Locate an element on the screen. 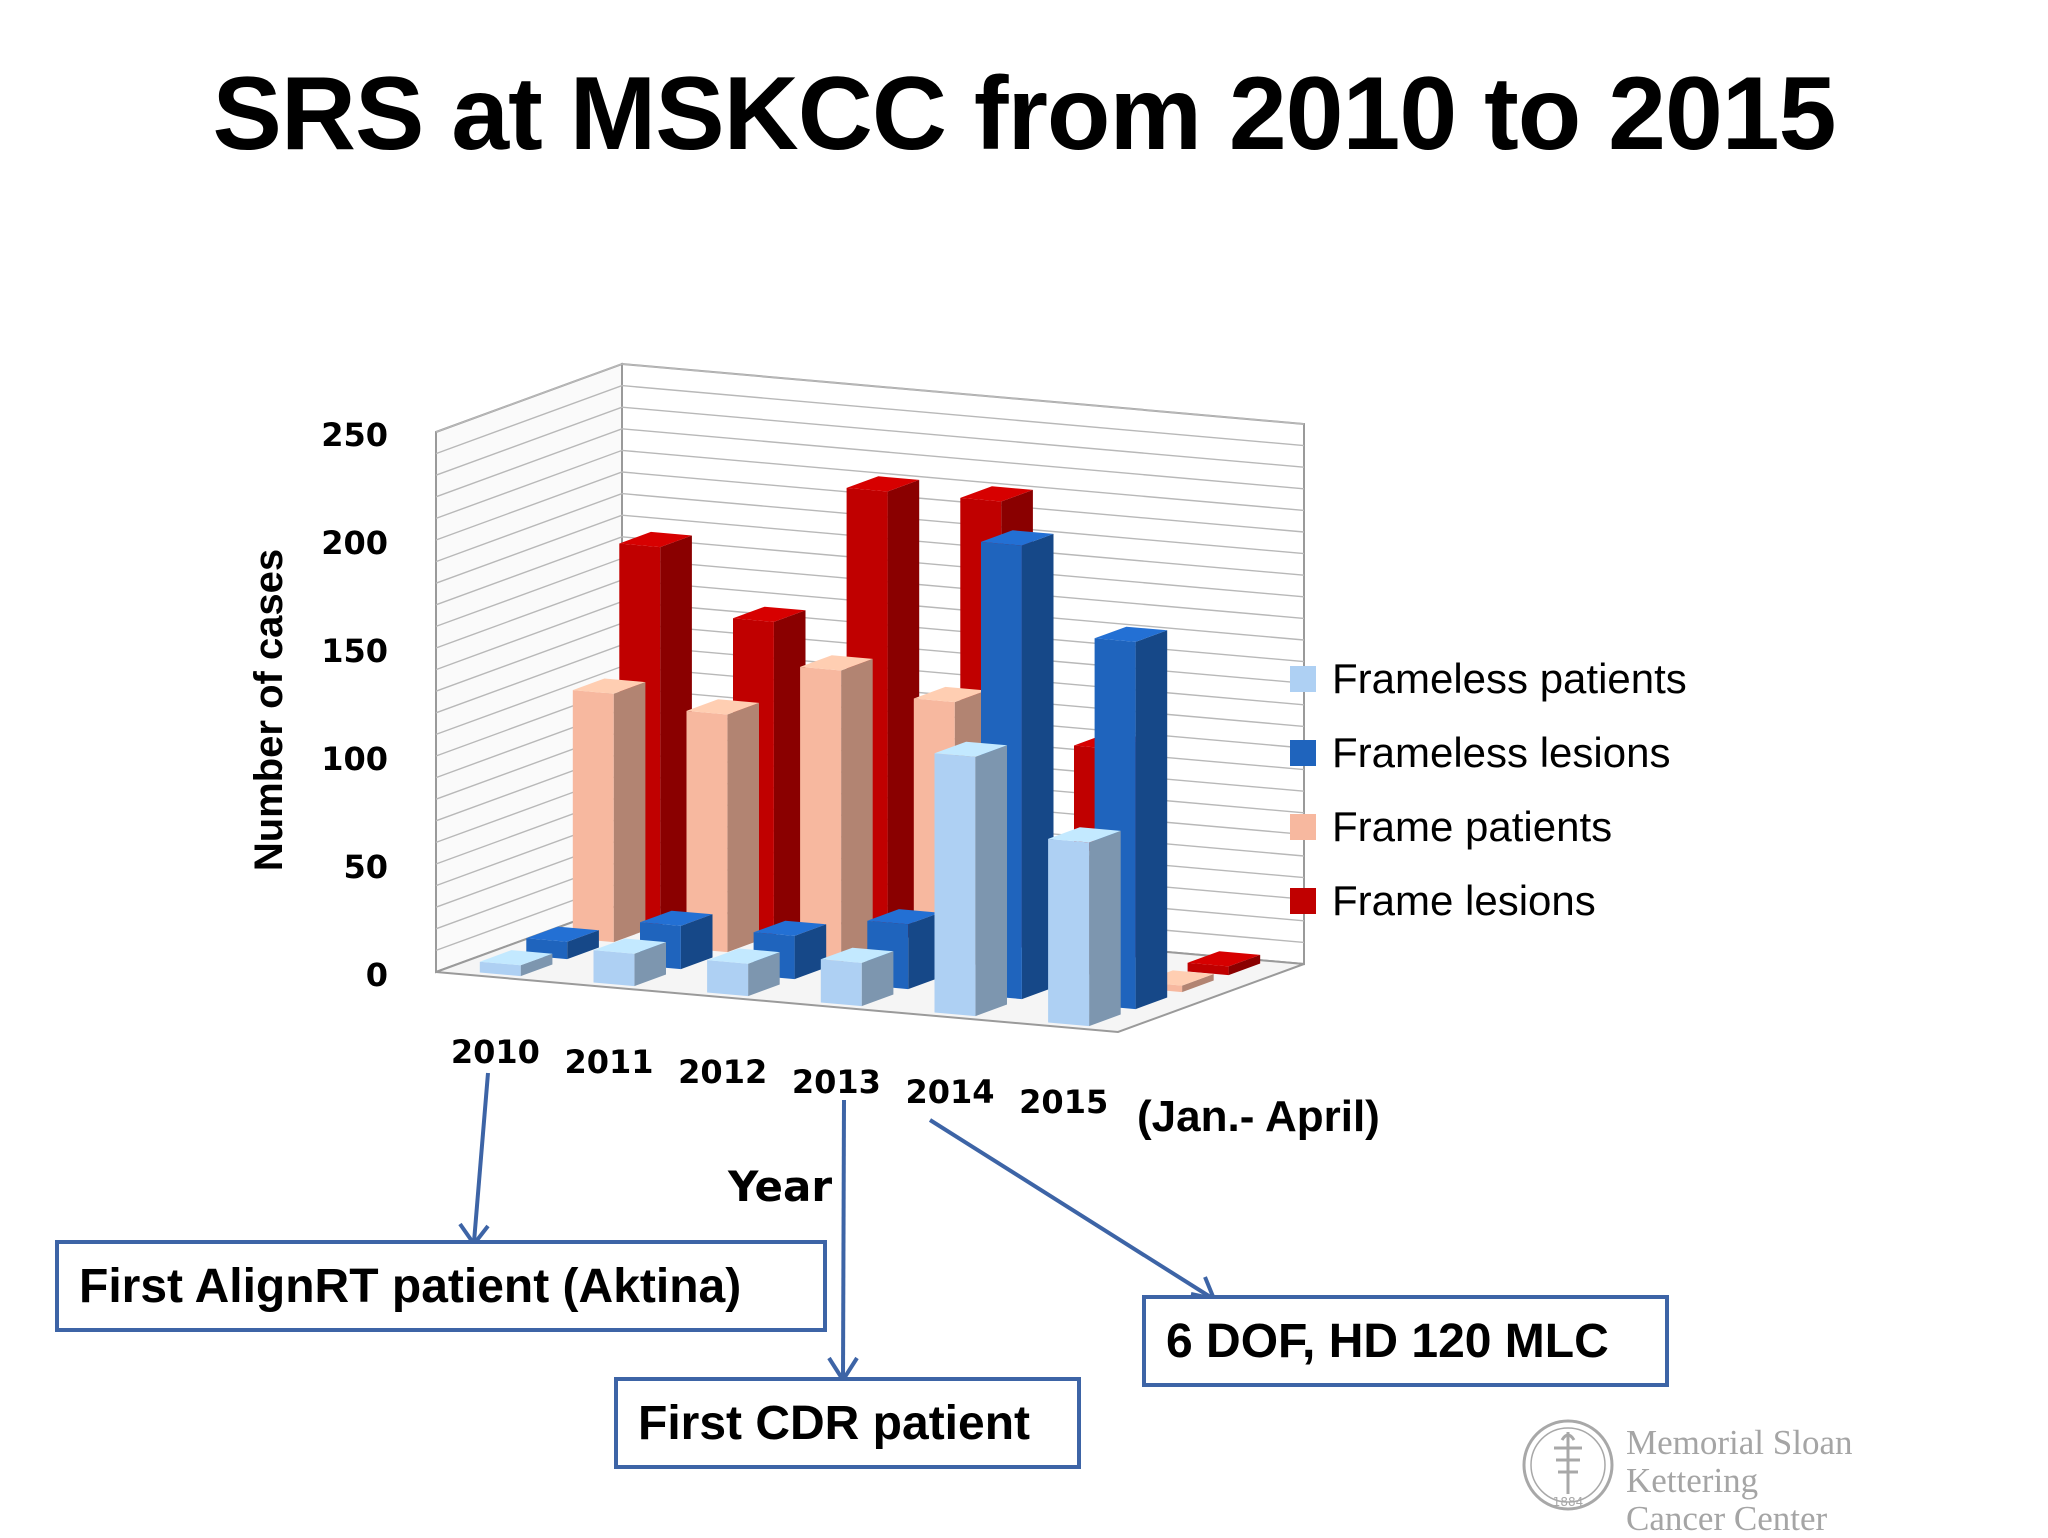 This screenshot has width=2048, height=1538. y-axis-ticks: 0 50 100 150 200 250 is located at coordinates (354, 705).